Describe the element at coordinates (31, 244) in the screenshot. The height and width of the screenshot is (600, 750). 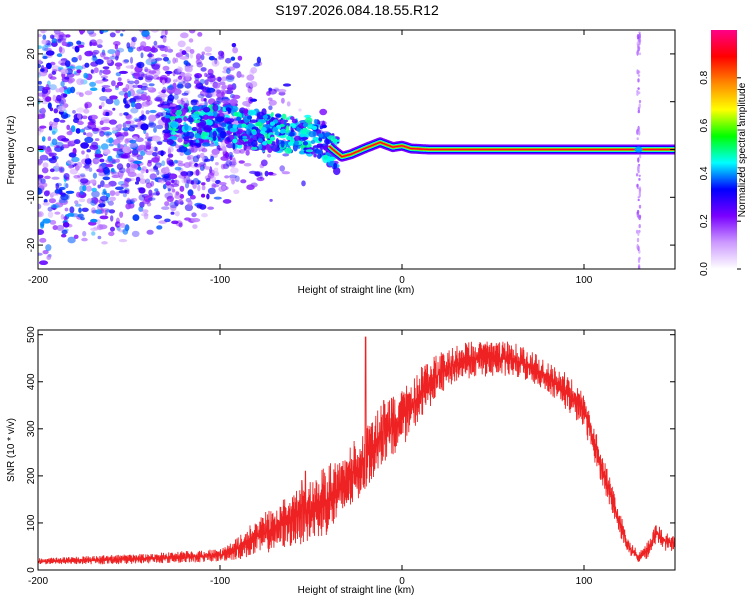
I see `y-tick-label: -20` at that location.